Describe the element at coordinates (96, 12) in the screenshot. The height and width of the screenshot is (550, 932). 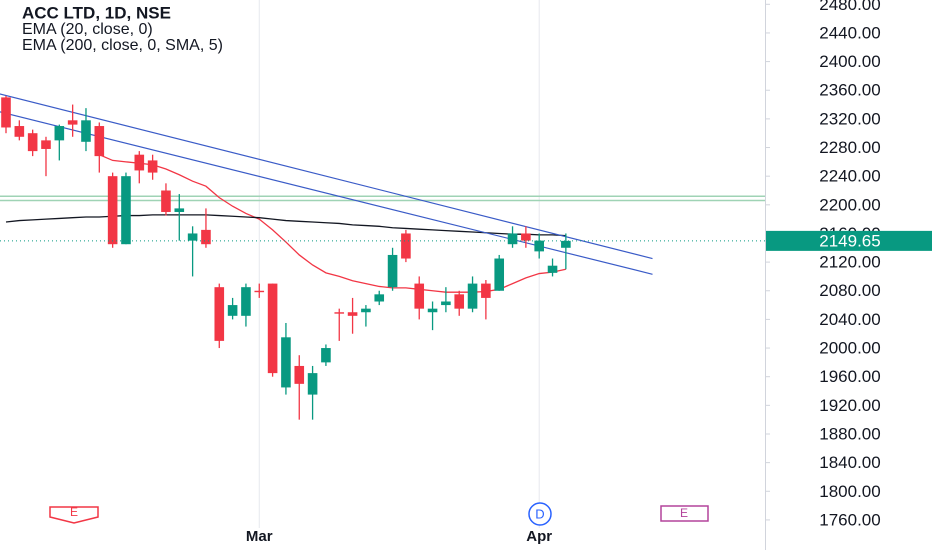
I see `chart-title: ACC LTD, 1D, NSE` at that location.